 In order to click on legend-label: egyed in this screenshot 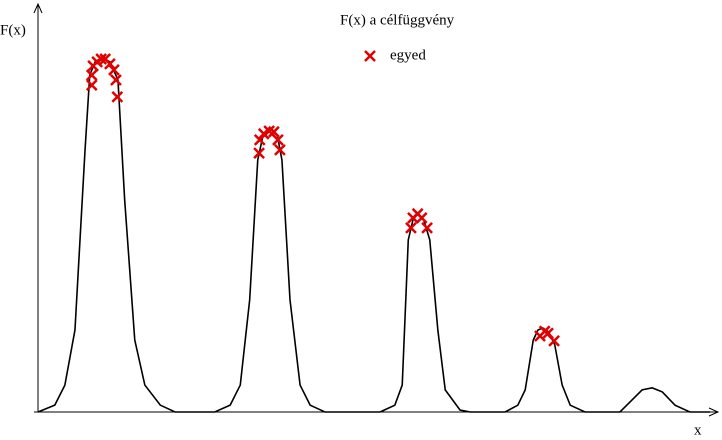, I will do `click(408, 55)`.